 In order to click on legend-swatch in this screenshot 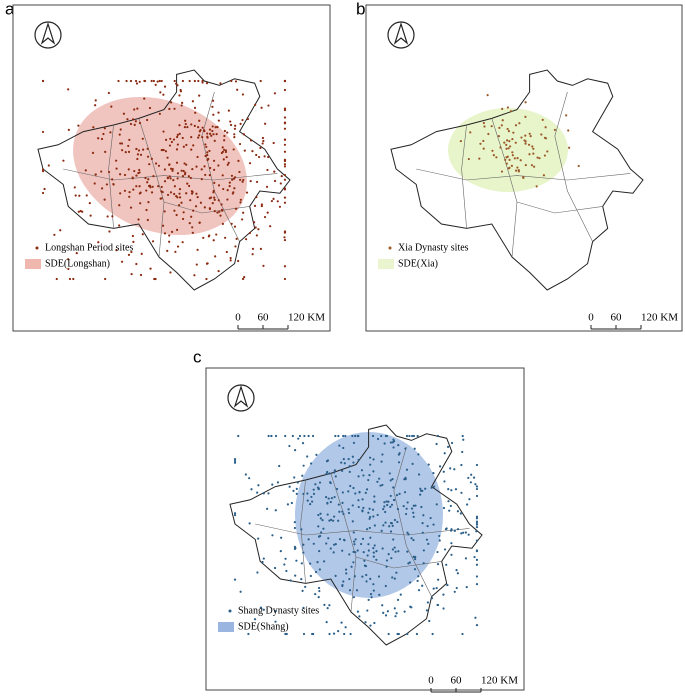, I will do `click(386, 264)`.